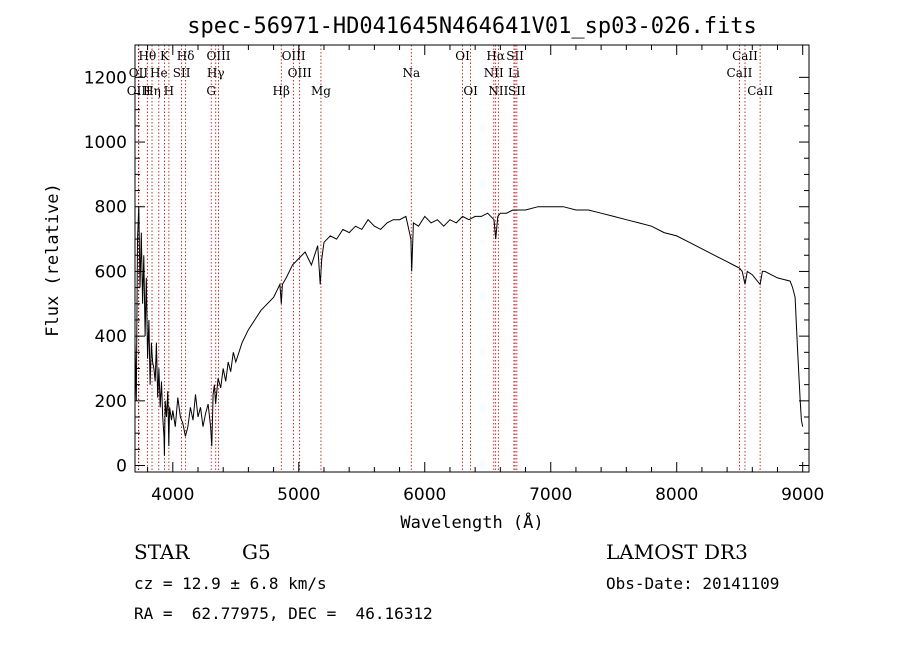  Describe the element at coordinates (471, 522) in the screenshot. I see `x-axis-label: Wavelength (Å)` at that location.